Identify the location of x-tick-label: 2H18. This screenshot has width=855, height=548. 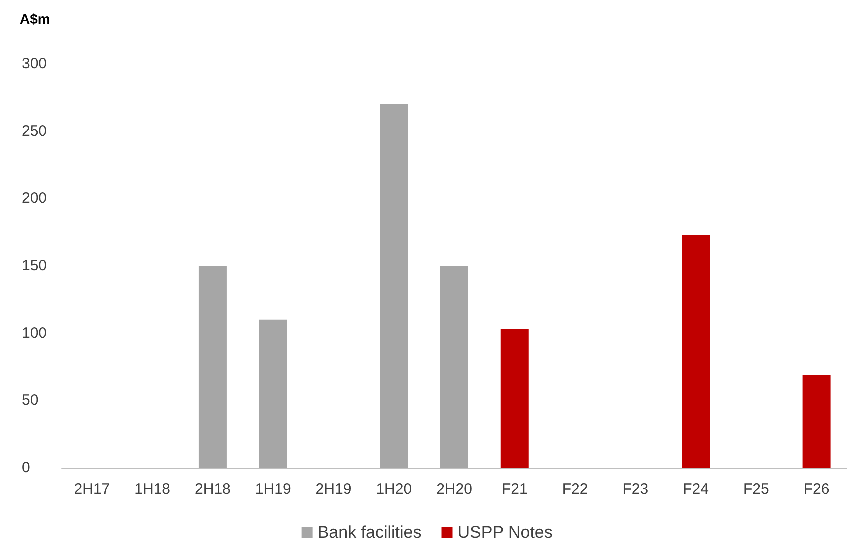
(213, 489).